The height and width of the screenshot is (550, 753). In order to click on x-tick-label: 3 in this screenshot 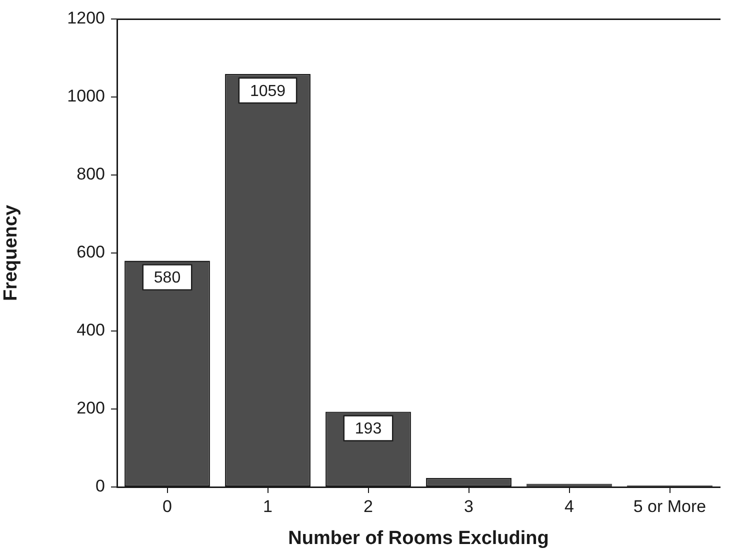, I will do `click(469, 506)`.